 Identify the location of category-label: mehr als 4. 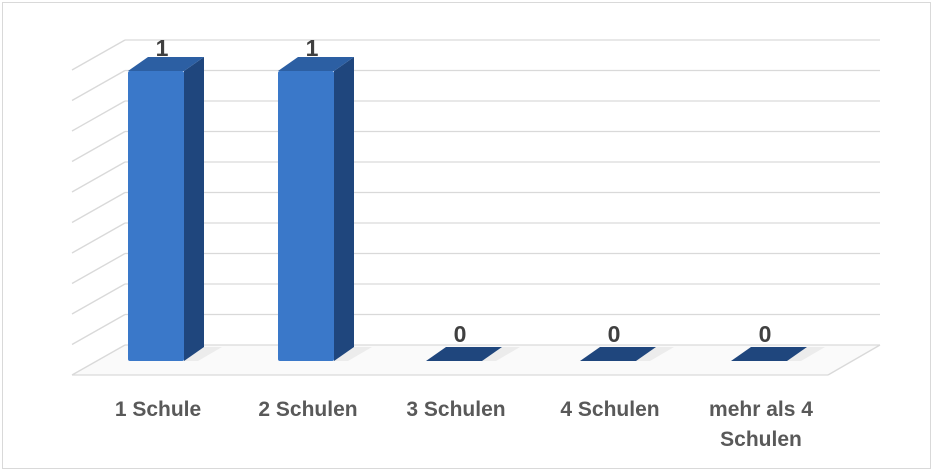
(761, 409).